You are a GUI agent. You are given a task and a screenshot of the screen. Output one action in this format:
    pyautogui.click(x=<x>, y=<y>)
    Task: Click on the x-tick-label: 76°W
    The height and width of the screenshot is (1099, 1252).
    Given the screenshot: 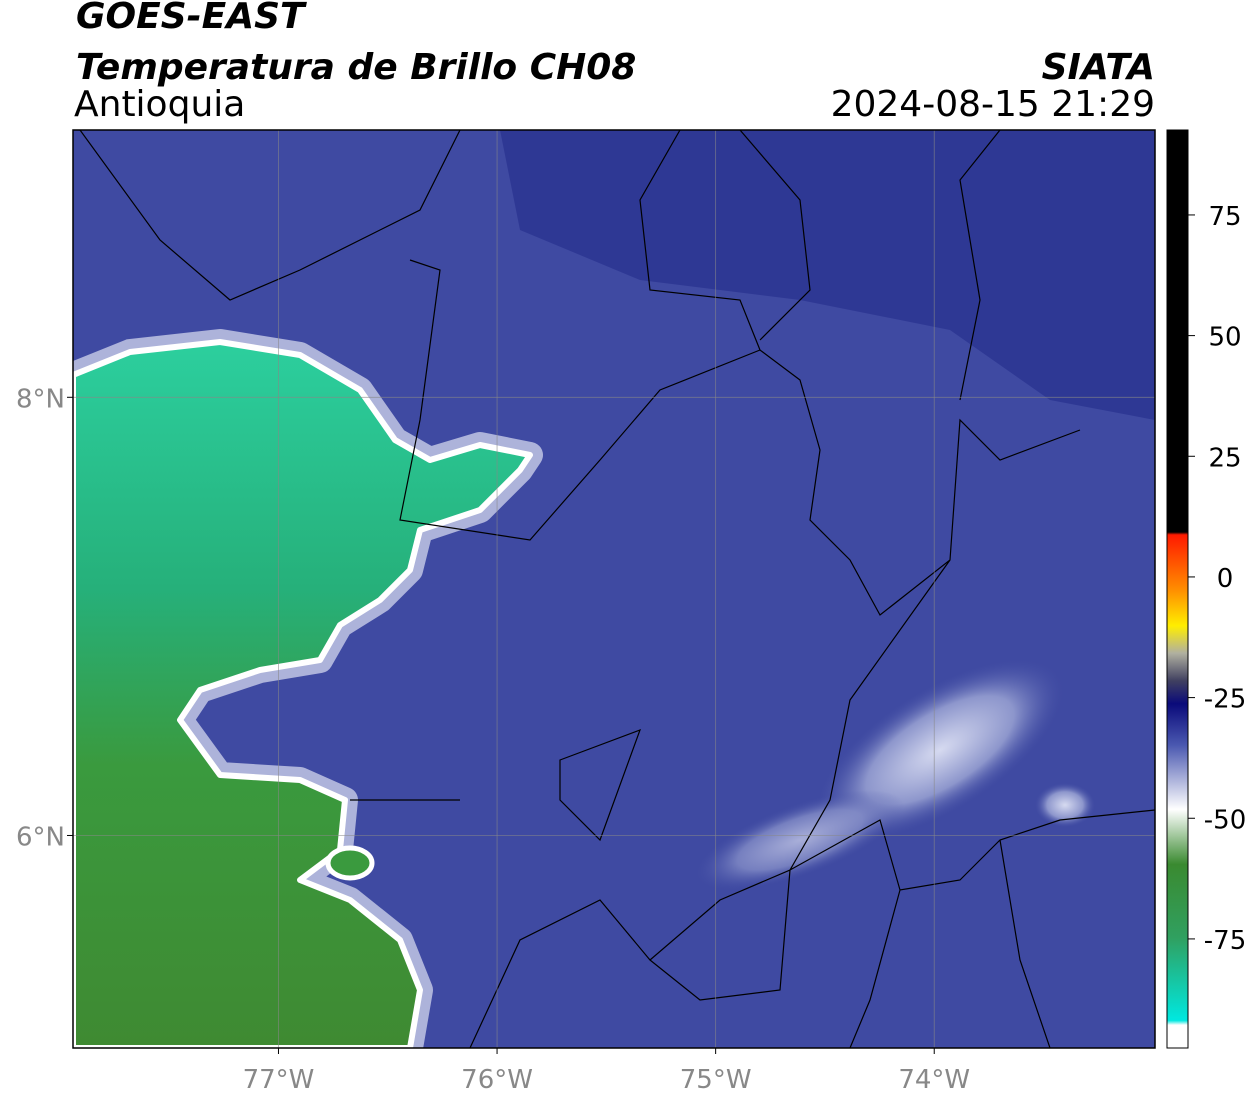 What is the action you would take?
    pyautogui.click(x=497, y=1080)
    